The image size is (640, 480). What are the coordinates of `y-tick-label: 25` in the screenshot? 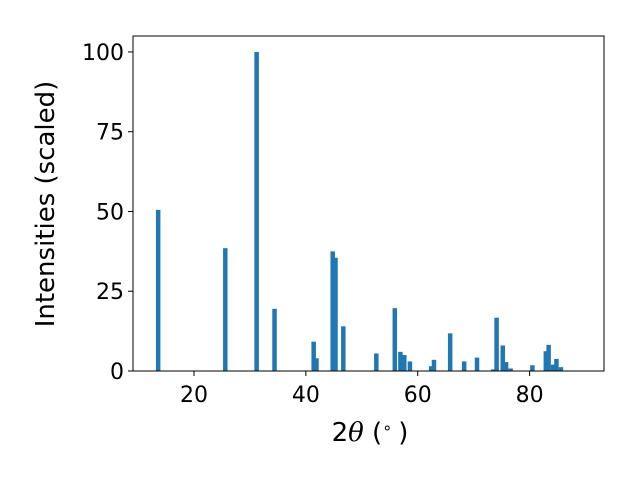 It's located at (110, 292).